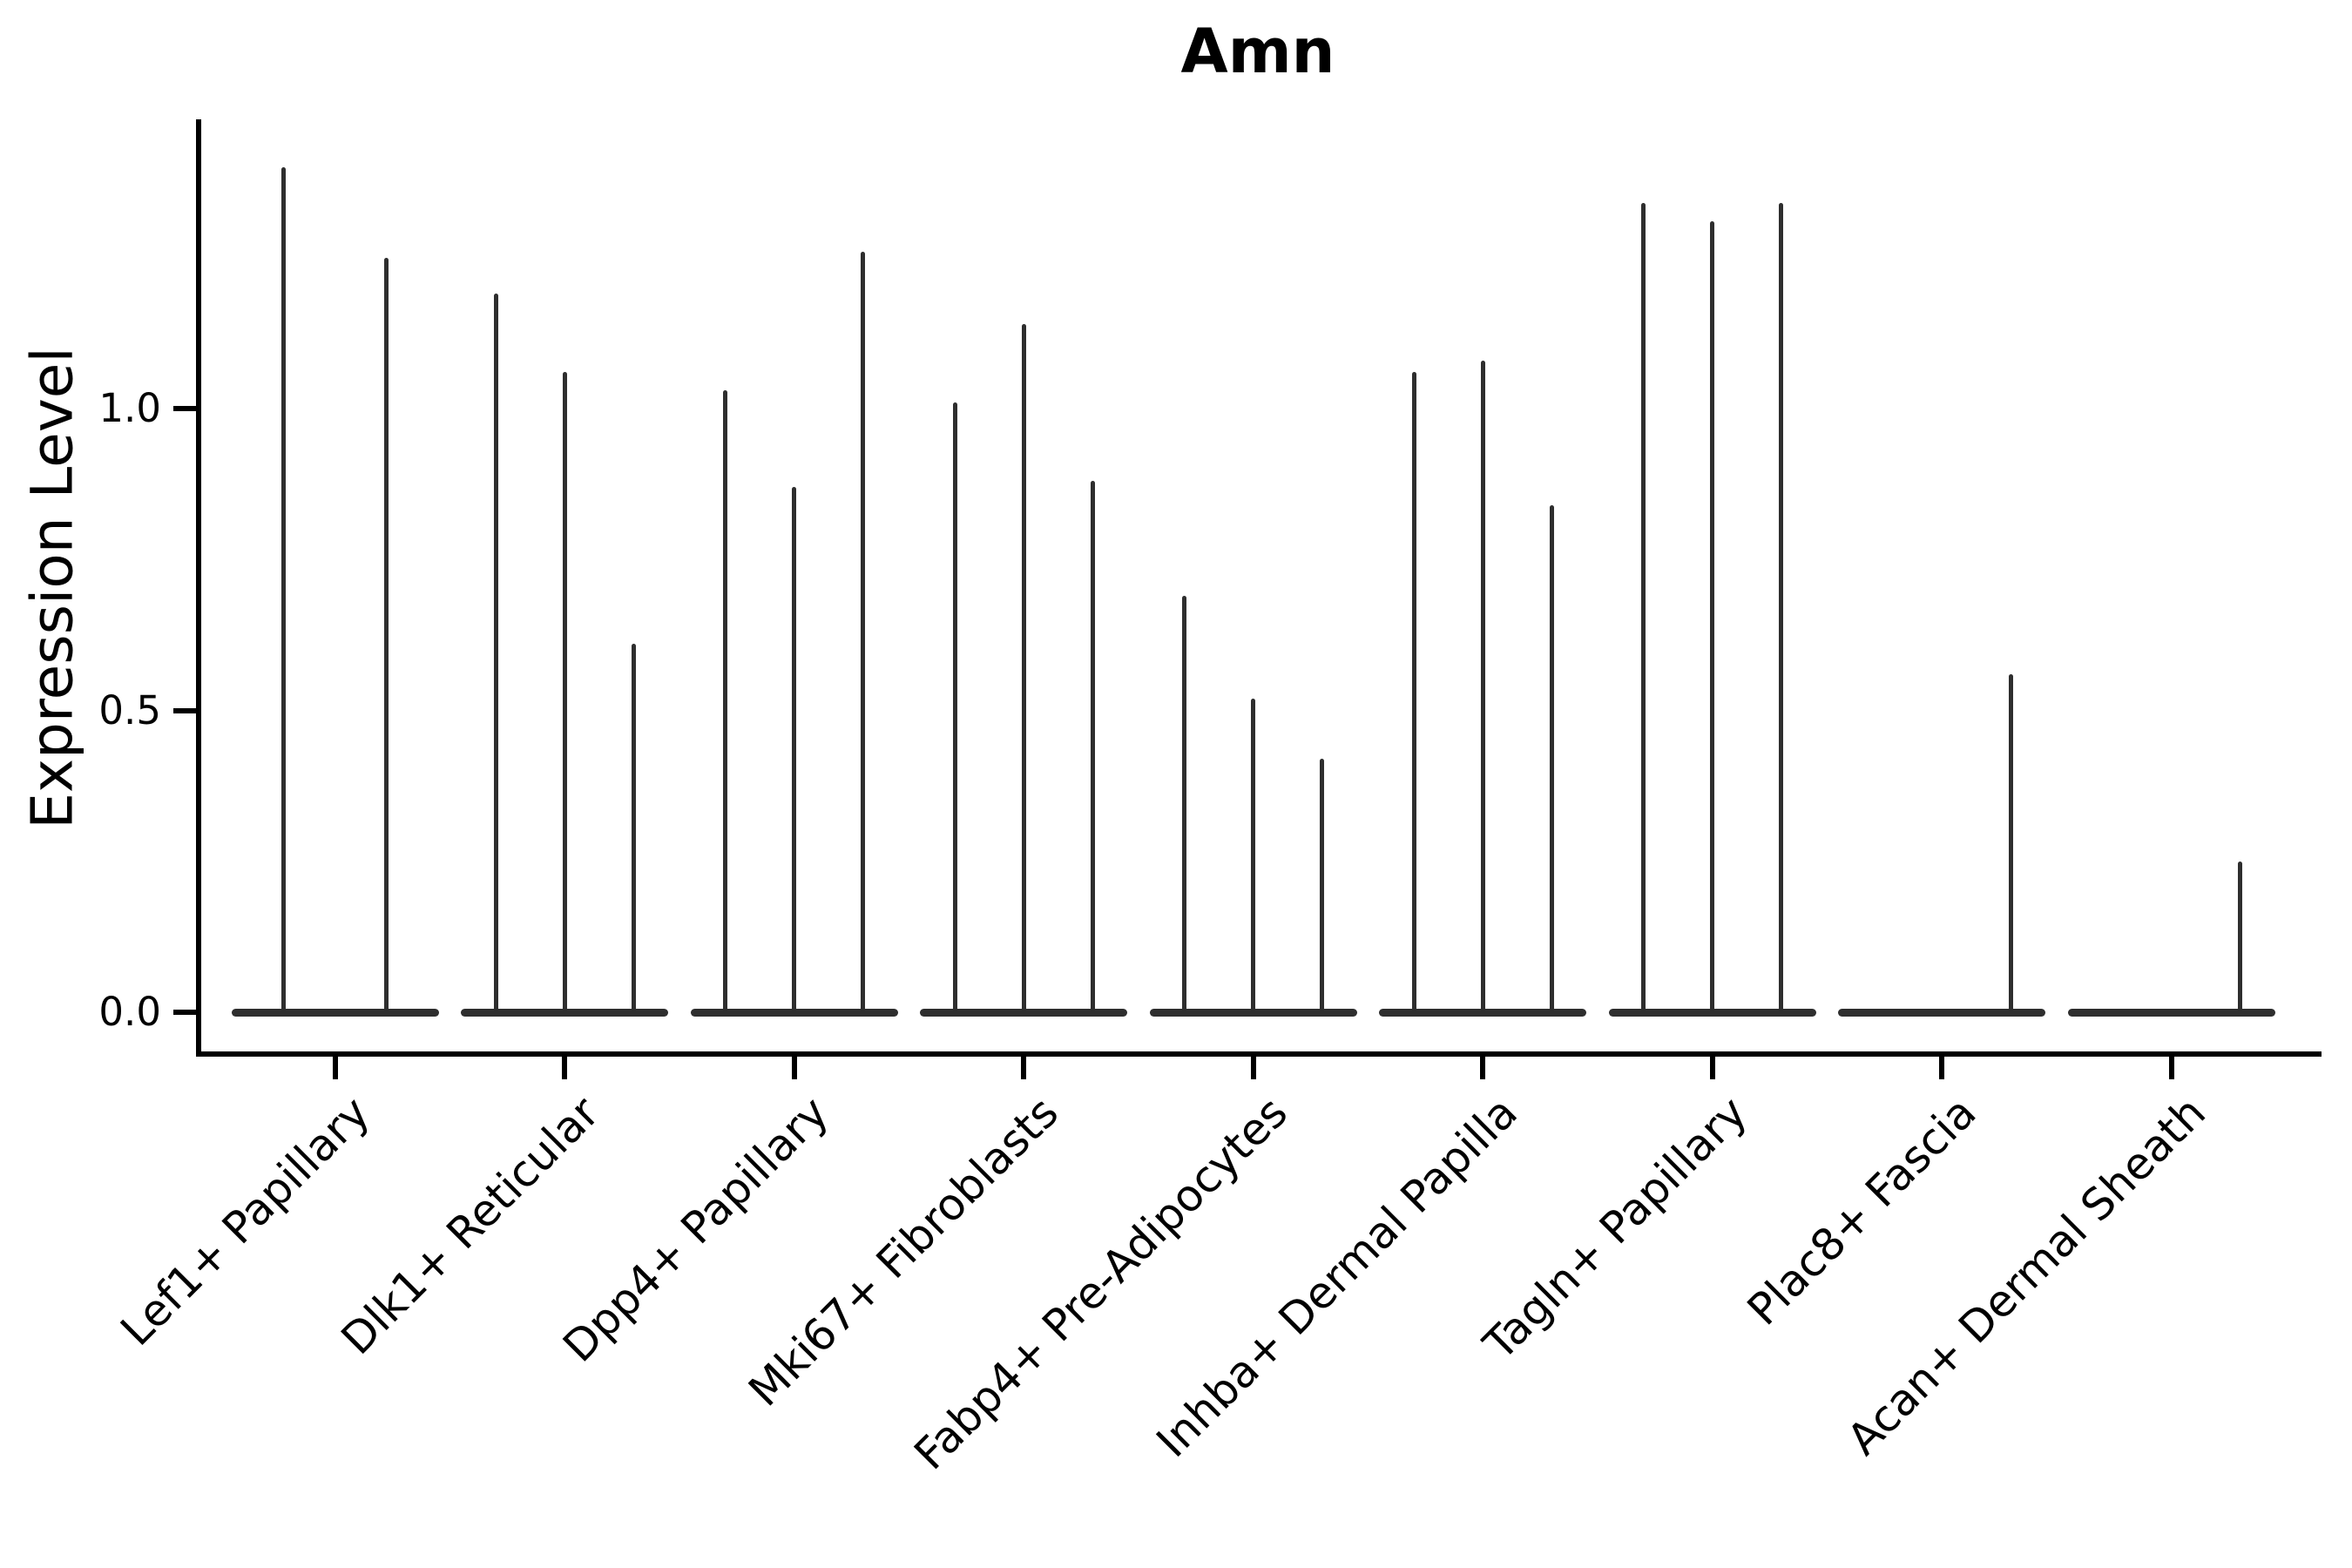  Describe the element at coordinates (198, 588) in the screenshot. I see `y-axis-spine` at that location.